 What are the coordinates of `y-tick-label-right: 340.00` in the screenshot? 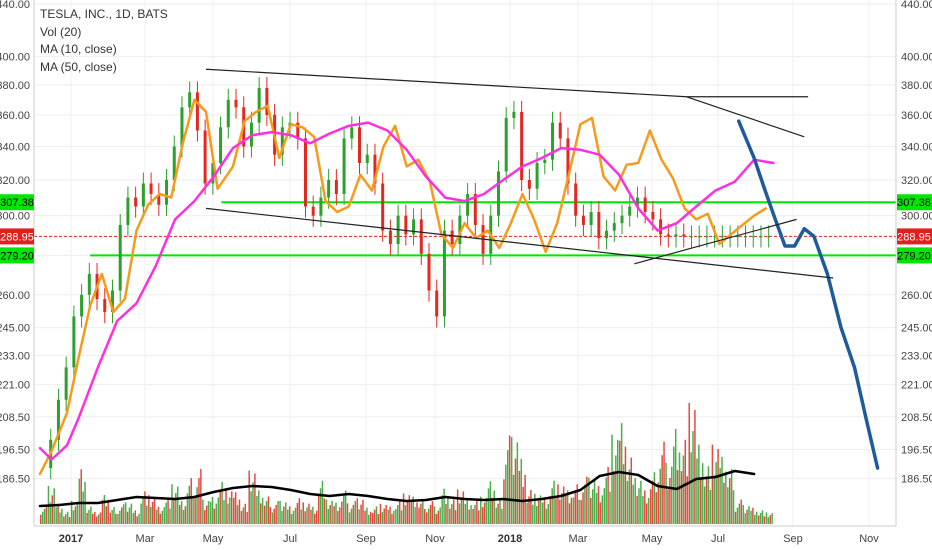 It's located at (916, 147).